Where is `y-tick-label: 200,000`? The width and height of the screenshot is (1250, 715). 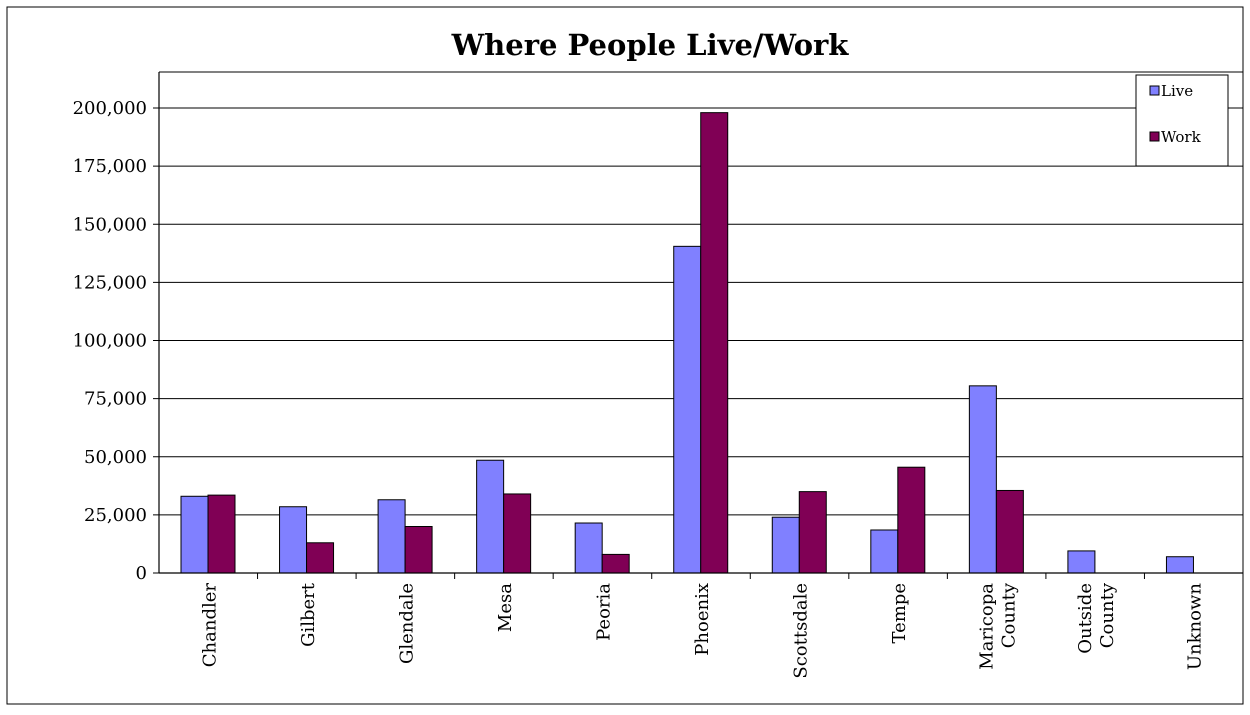 y-tick-label: 200,000 is located at coordinates (110, 108).